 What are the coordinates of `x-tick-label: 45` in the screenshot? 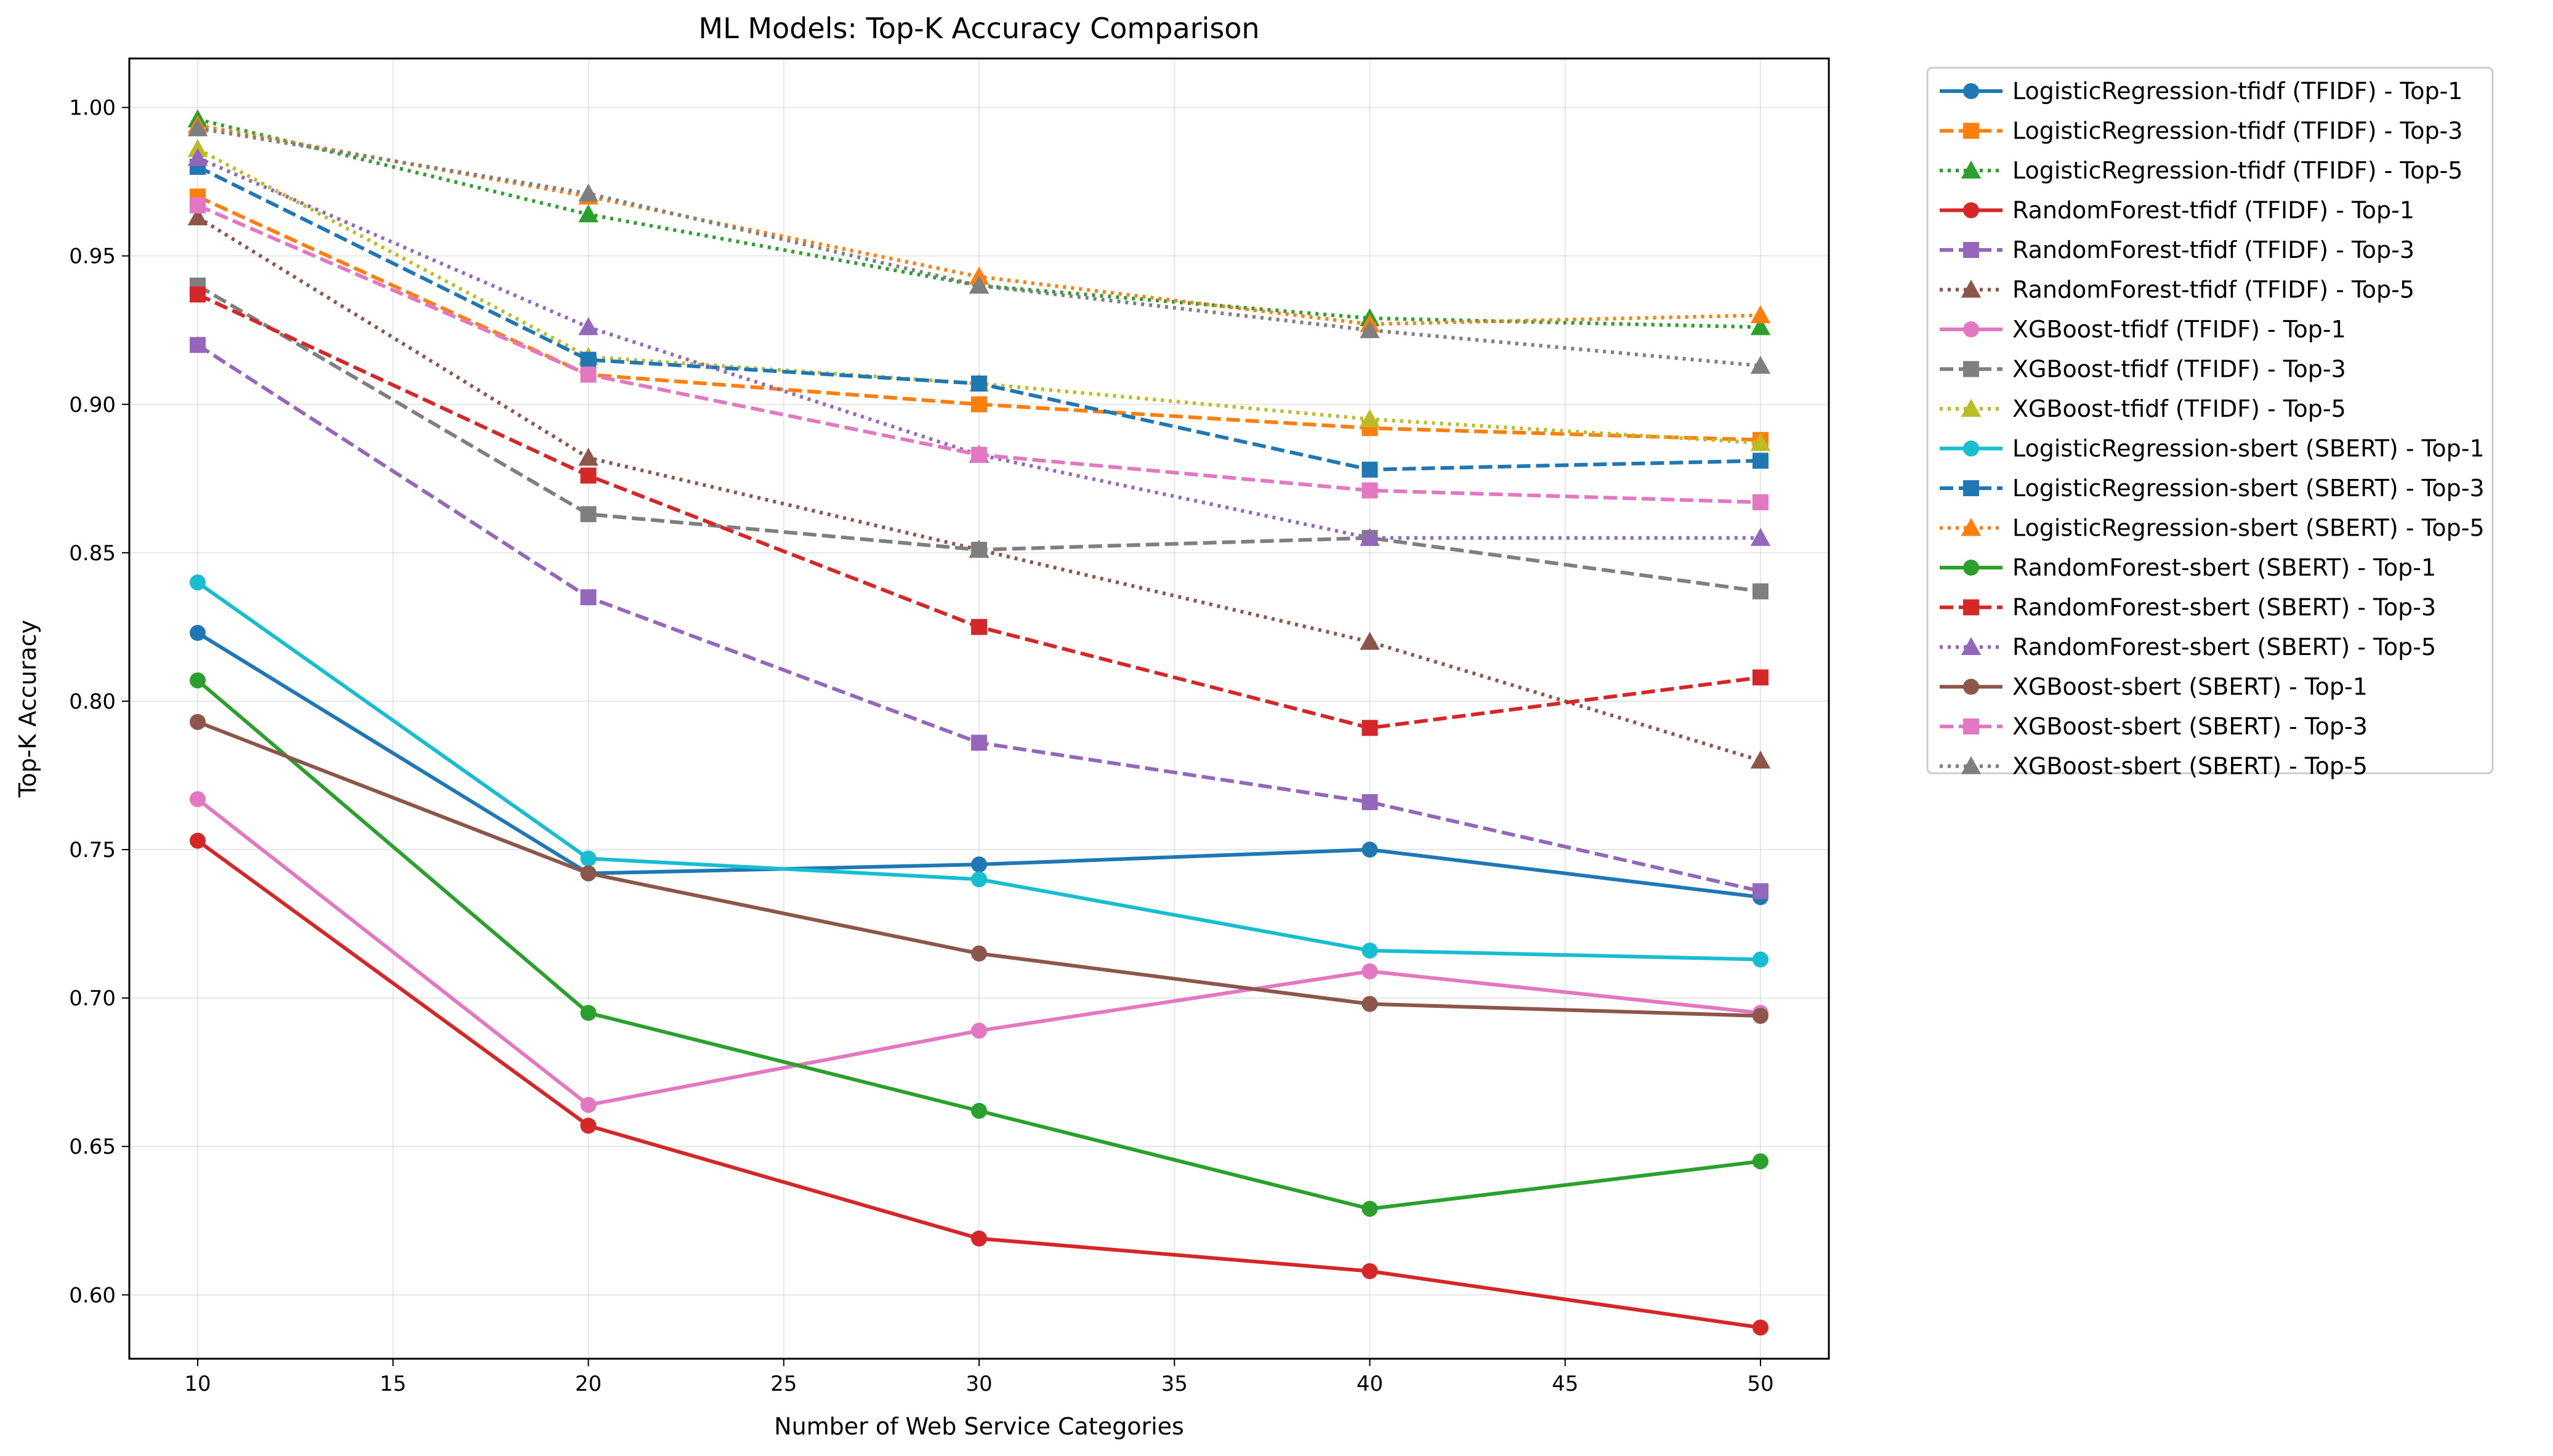 It's located at (1565, 1384).